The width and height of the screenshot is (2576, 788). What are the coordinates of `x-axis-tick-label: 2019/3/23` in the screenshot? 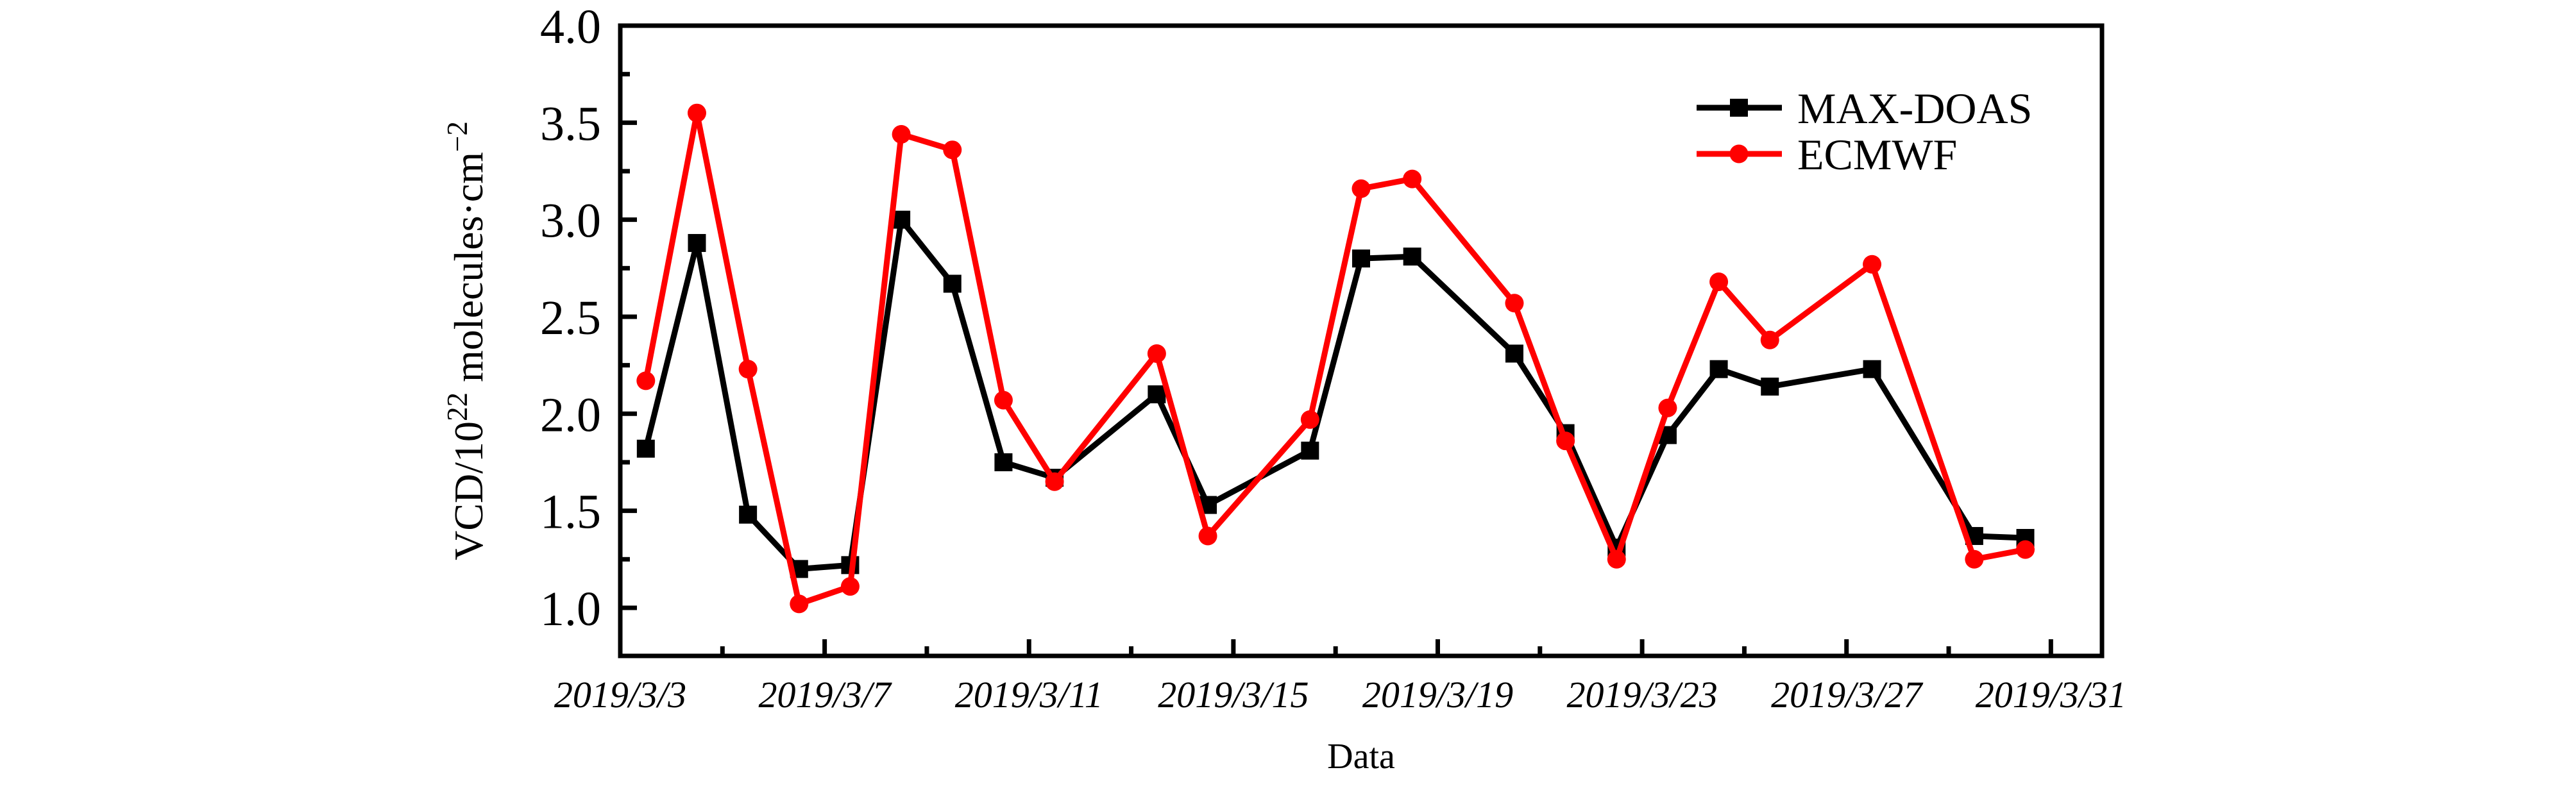 It's located at (1641, 695).